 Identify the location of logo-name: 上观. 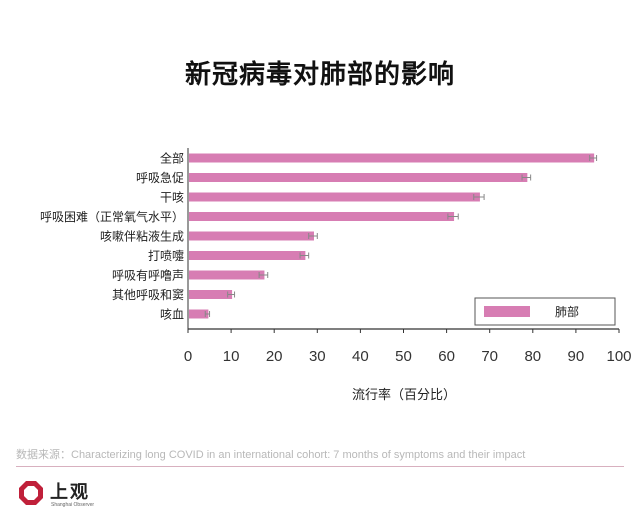
(70, 492).